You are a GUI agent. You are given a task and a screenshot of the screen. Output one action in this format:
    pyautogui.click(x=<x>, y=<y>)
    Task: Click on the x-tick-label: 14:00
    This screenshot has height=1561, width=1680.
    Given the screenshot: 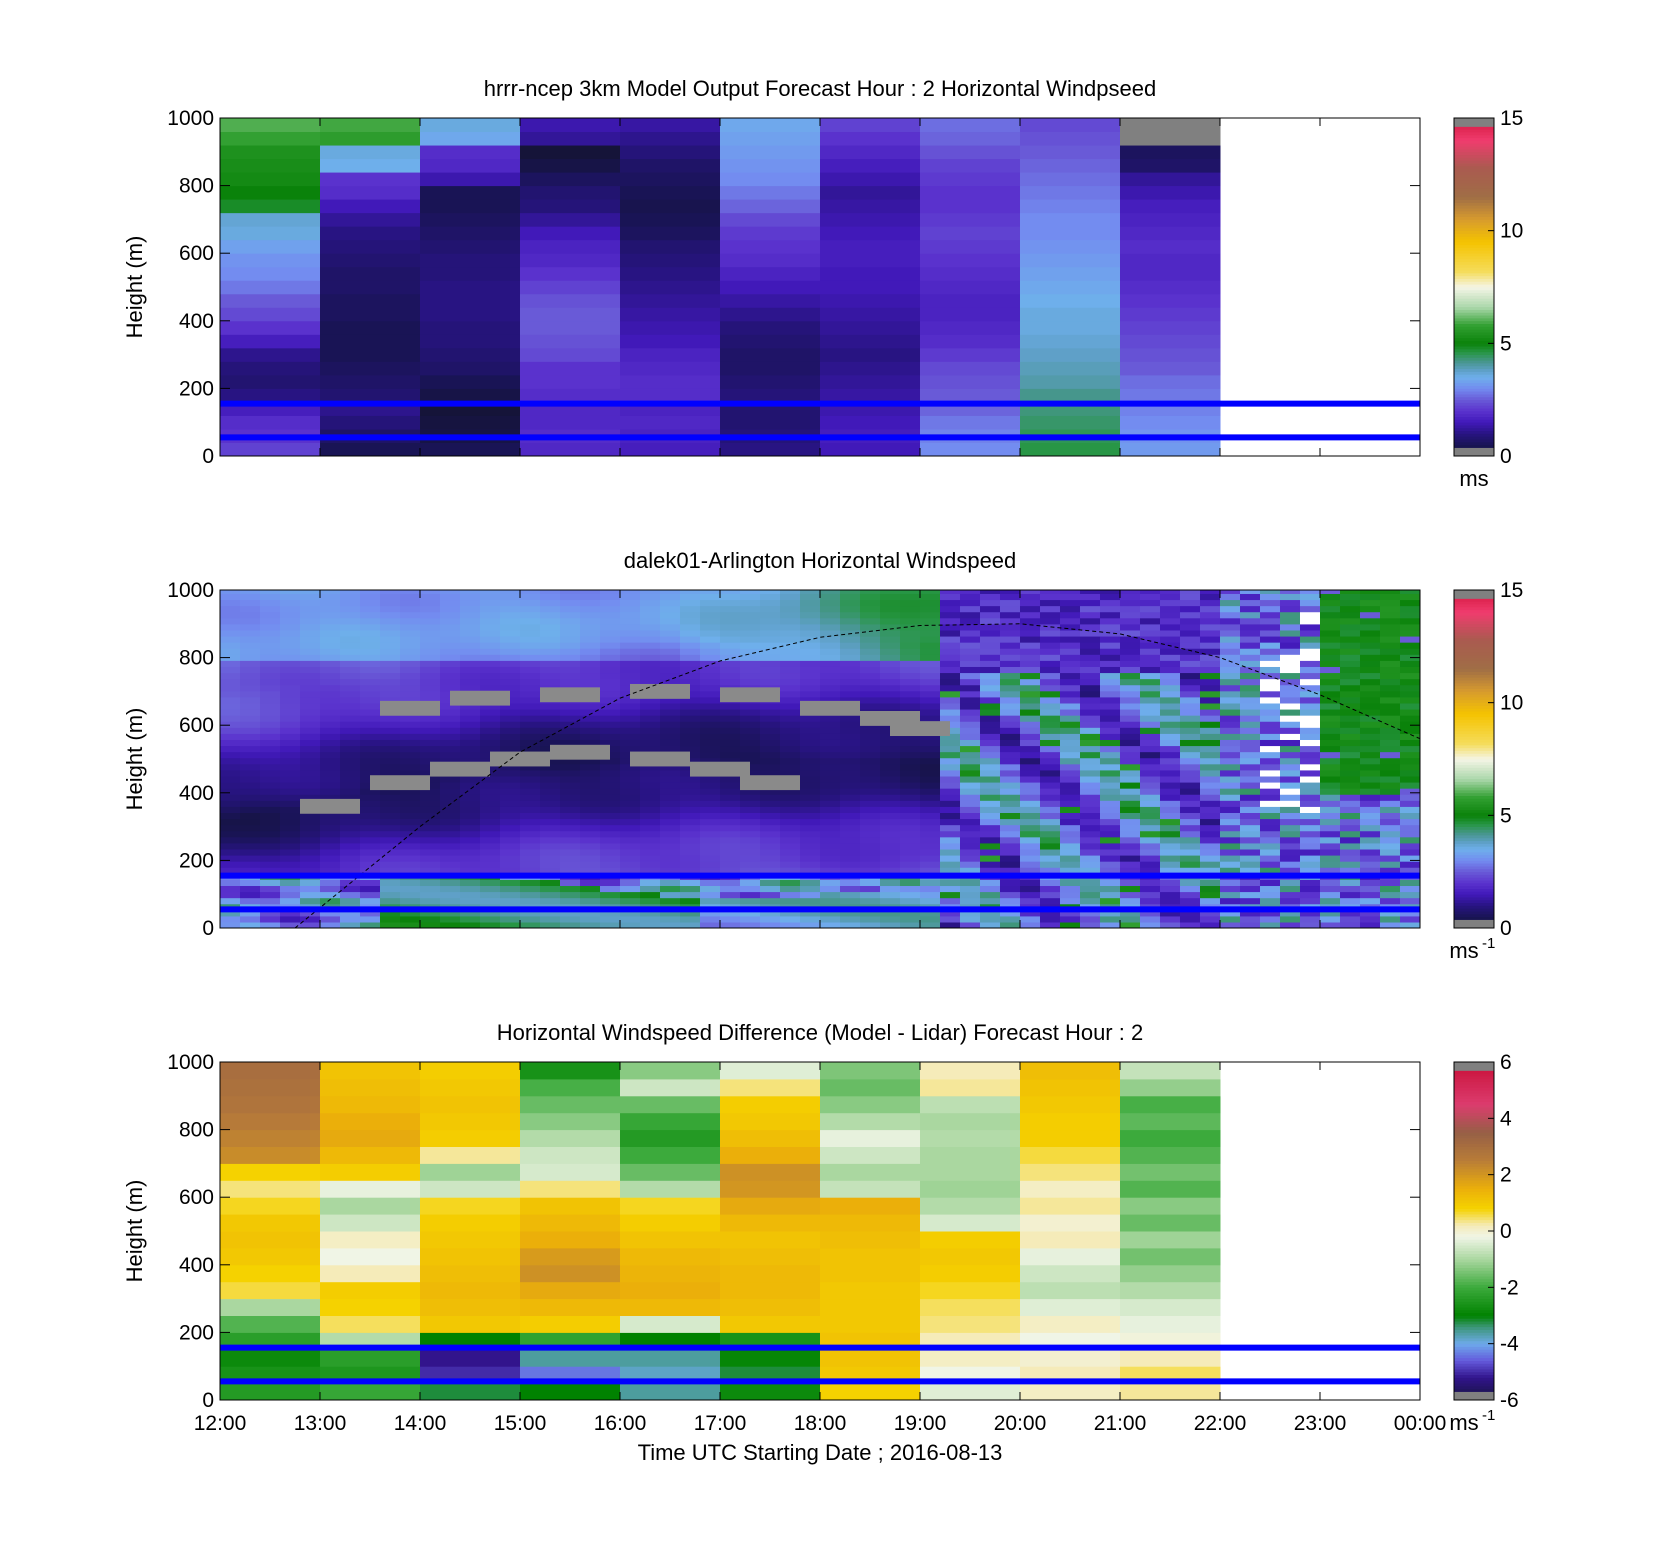 What is the action you would take?
    pyautogui.click(x=420, y=1423)
    